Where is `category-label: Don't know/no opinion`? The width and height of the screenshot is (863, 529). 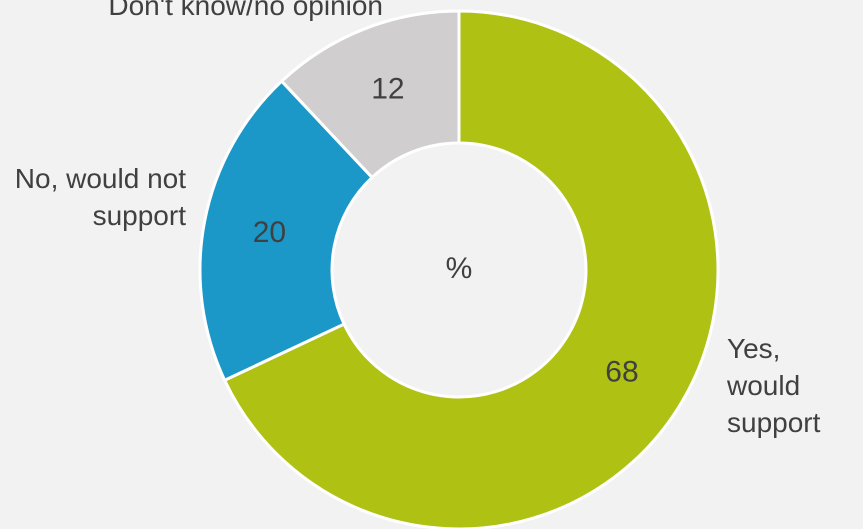 category-label: Don't know/no opinion is located at coordinates (245, 10).